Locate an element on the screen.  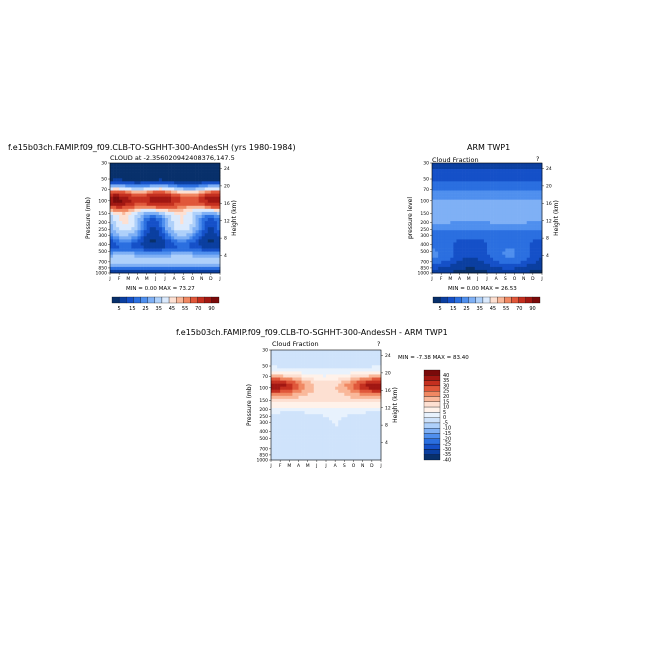
x-tick-label: J is located at coordinates (486, 279).